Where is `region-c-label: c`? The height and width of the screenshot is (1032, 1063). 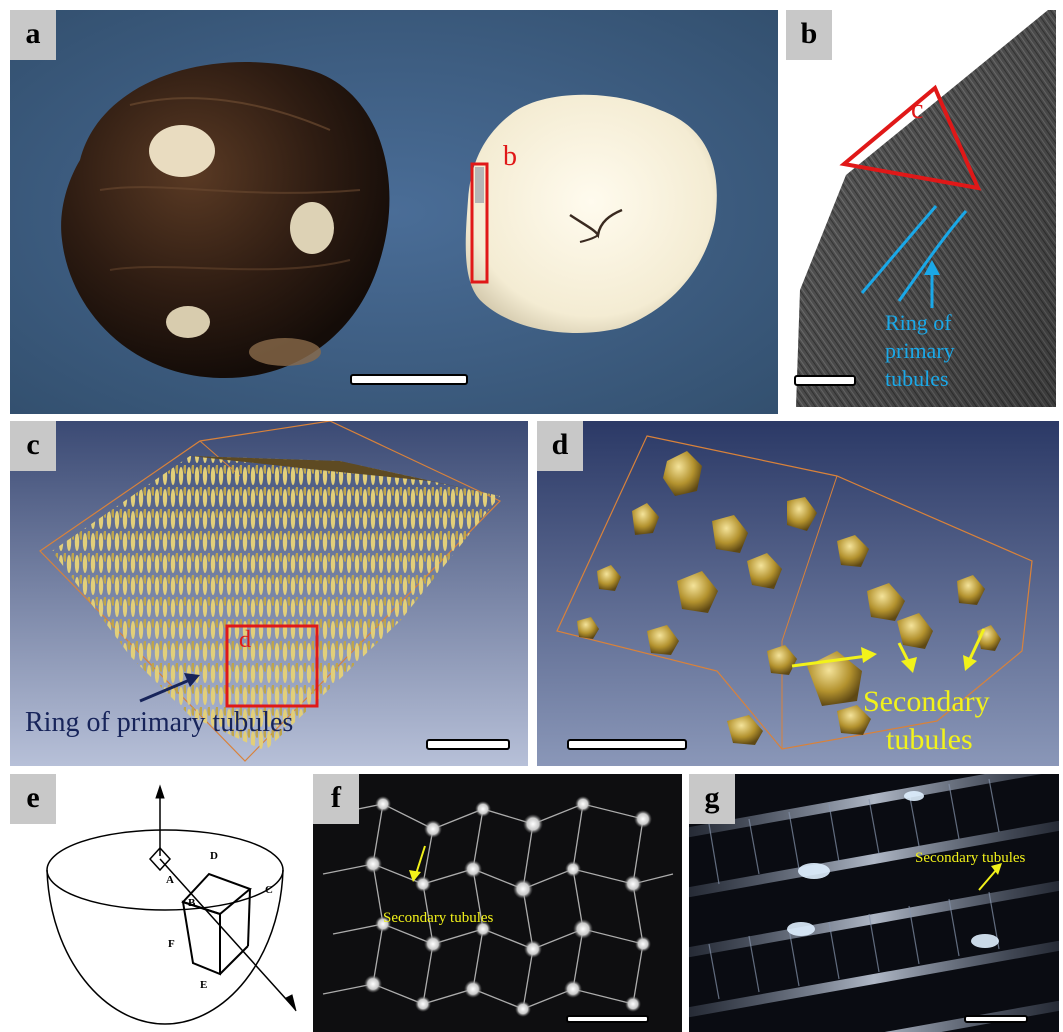
region-c-label: c is located at coordinates (917, 109).